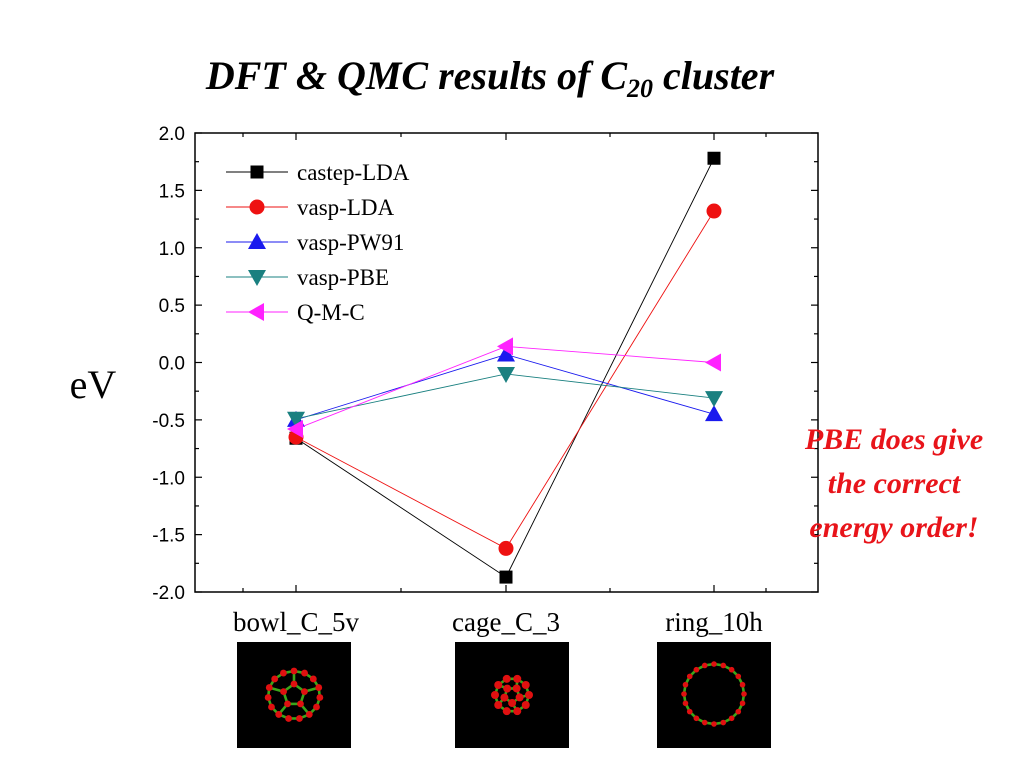 This screenshot has height=768, width=1024. What do you see at coordinates (345, 207) in the screenshot?
I see `legend-label-vasp-lda: vasp-LDA` at bounding box center [345, 207].